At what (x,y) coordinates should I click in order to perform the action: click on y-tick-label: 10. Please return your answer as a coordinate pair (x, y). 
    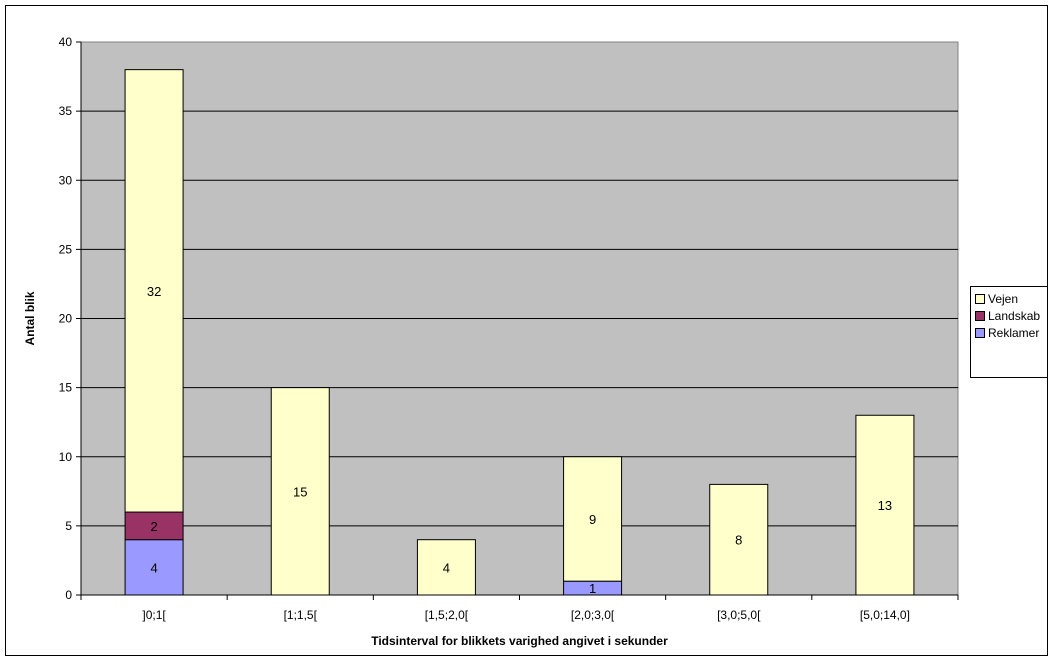
    Looking at the image, I should click on (66, 457).